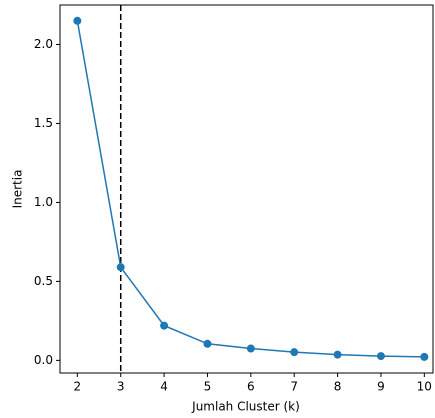  What do you see at coordinates (164, 387) in the screenshot?
I see `x-tick-label: 4` at bounding box center [164, 387].